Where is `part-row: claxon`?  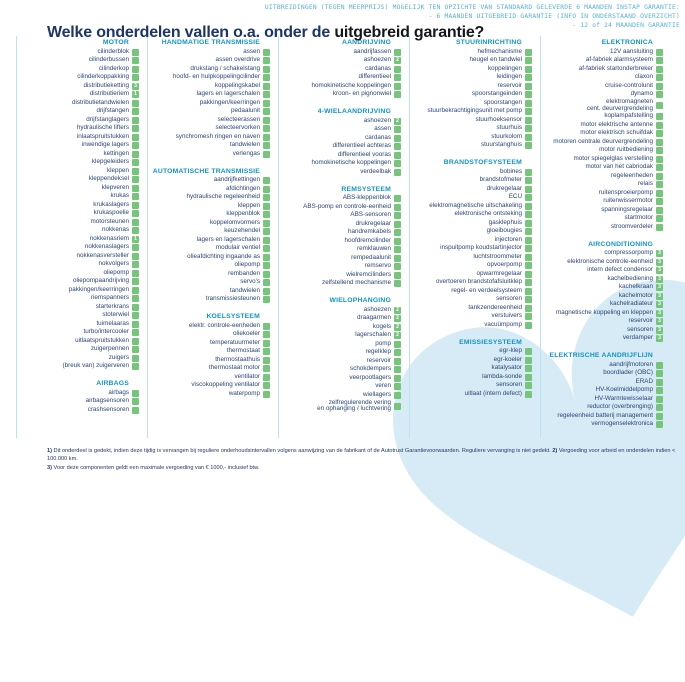 part-row: claxon is located at coordinates (603, 78).